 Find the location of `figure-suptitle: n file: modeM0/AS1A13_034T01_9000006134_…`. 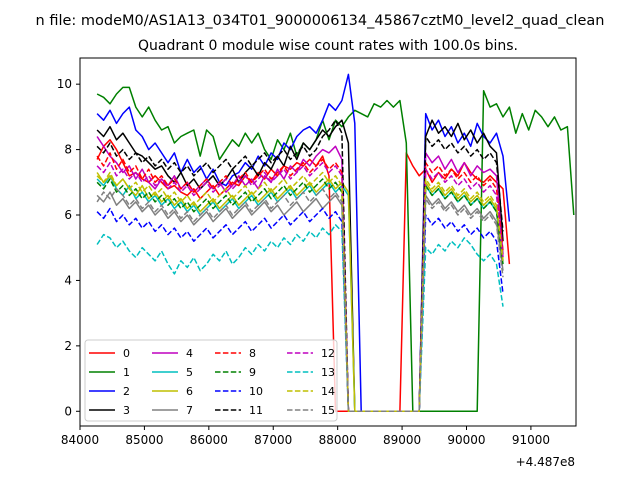

figure-suptitle: n file: modeM0/AS1A13_034T01_9000006134_… is located at coordinates (320, 21).